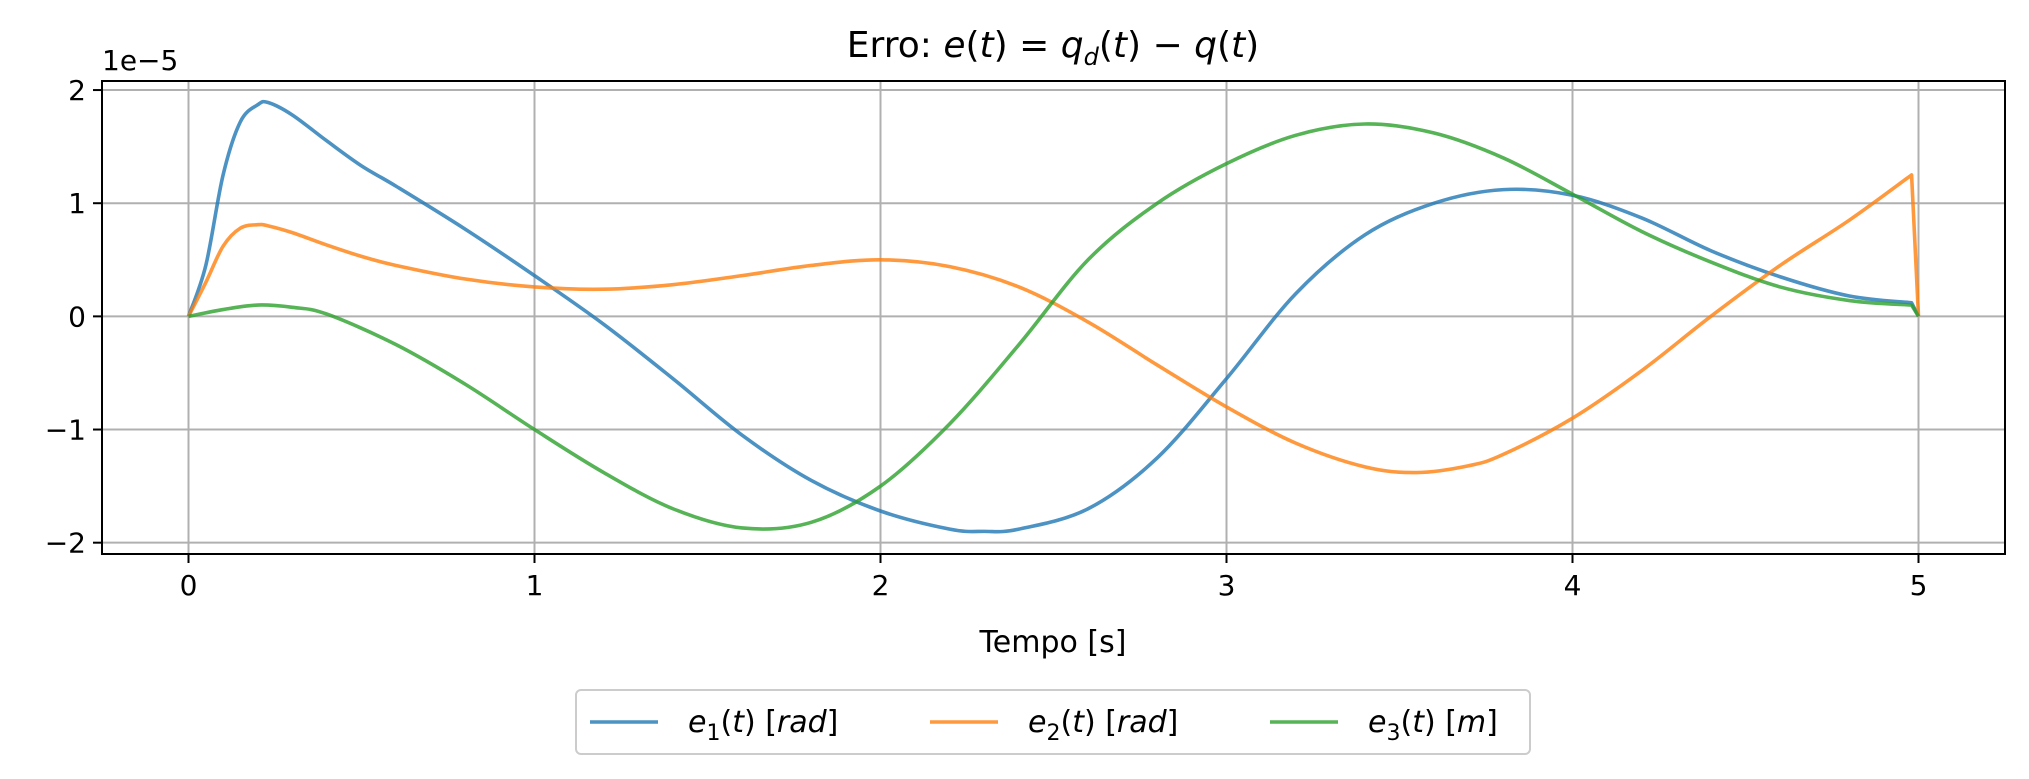 The height and width of the screenshot is (779, 2029). What do you see at coordinates (1919, 585) in the screenshot?
I see `x-tick-label: 5` at bounding box center [1919, 585].